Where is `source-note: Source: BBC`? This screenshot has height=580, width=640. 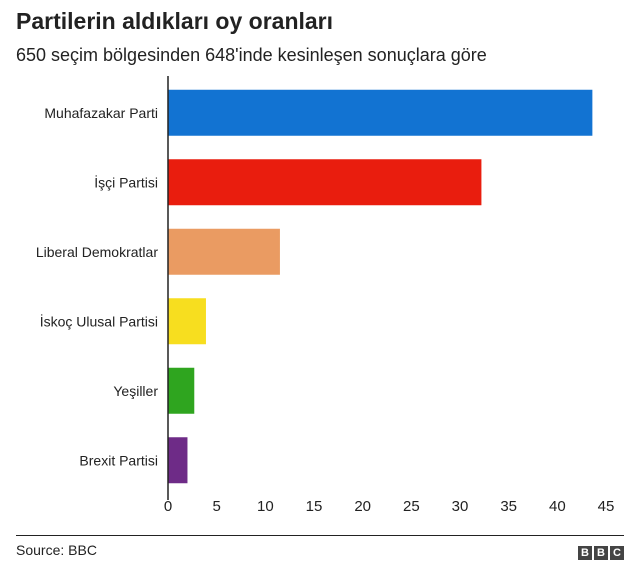 source-note: Source: BBC is located at coordinates (56, 550).